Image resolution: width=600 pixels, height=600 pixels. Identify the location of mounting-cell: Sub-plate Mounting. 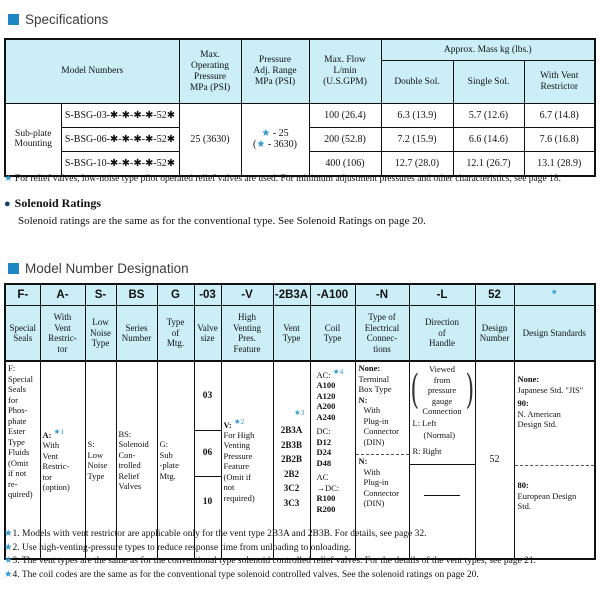
(33, 139).